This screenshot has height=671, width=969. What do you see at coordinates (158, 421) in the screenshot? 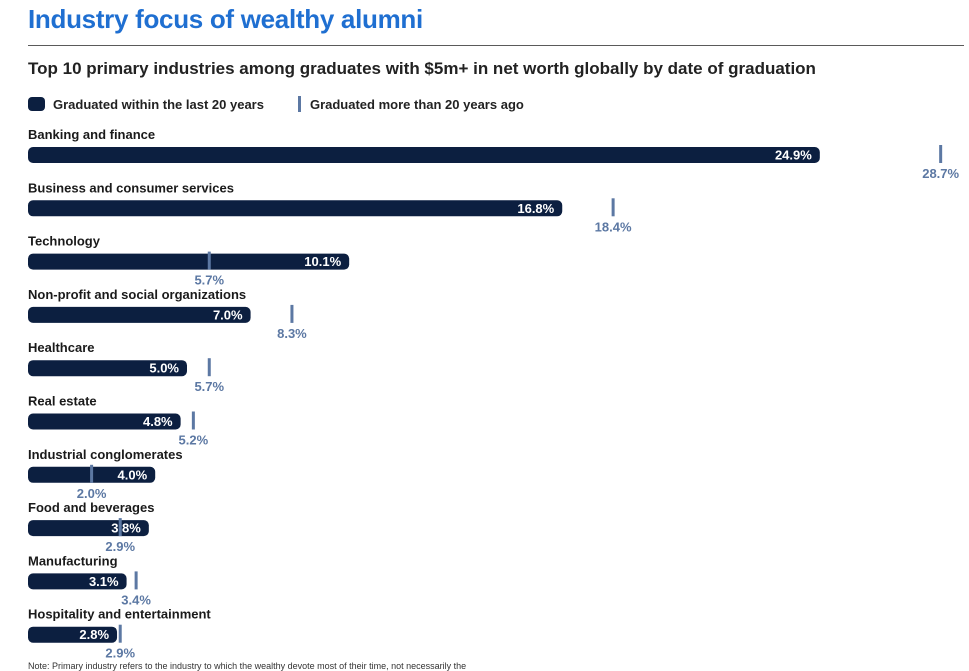
I see `data-label-recent: 4.8%` at bounding box center [158, 421].